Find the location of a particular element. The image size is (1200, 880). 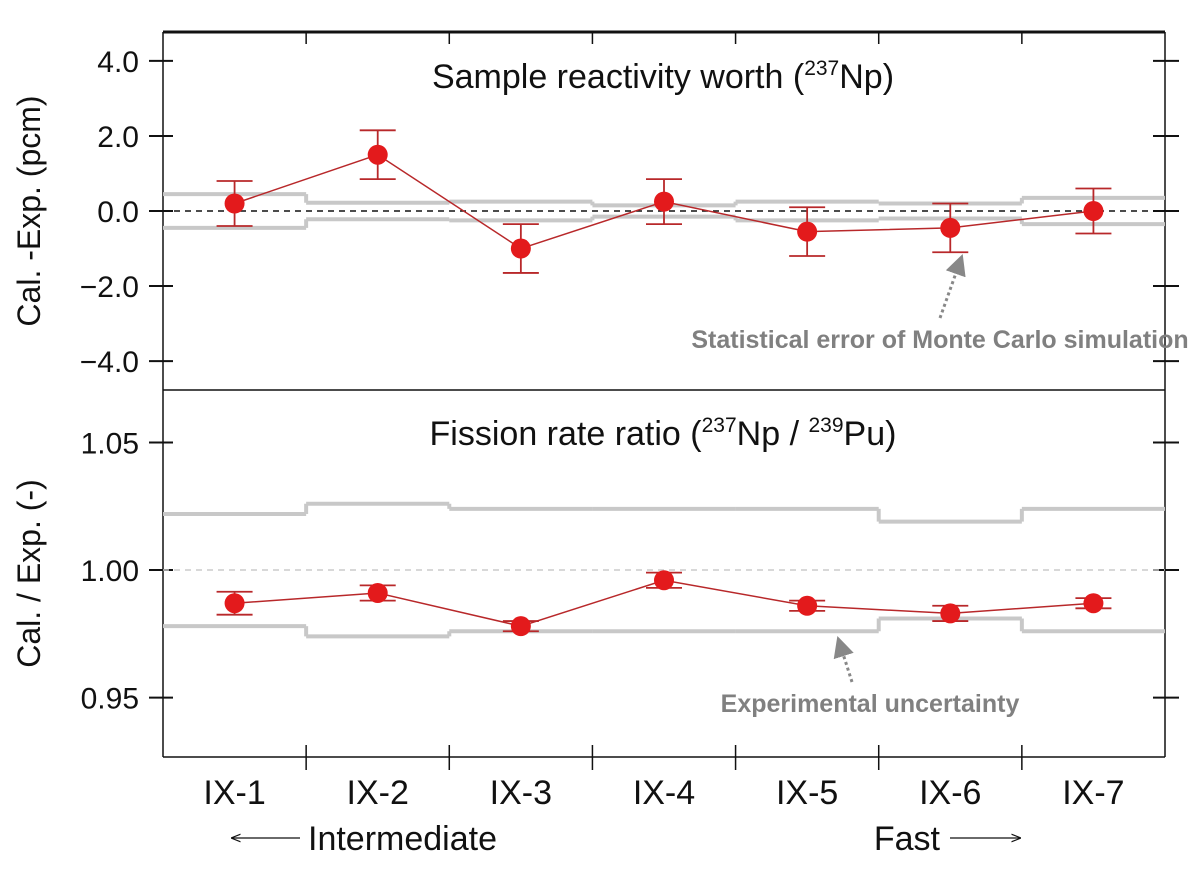

panel-title: Sample reactivity worth (237Np) is located at coordinates (663, 76).